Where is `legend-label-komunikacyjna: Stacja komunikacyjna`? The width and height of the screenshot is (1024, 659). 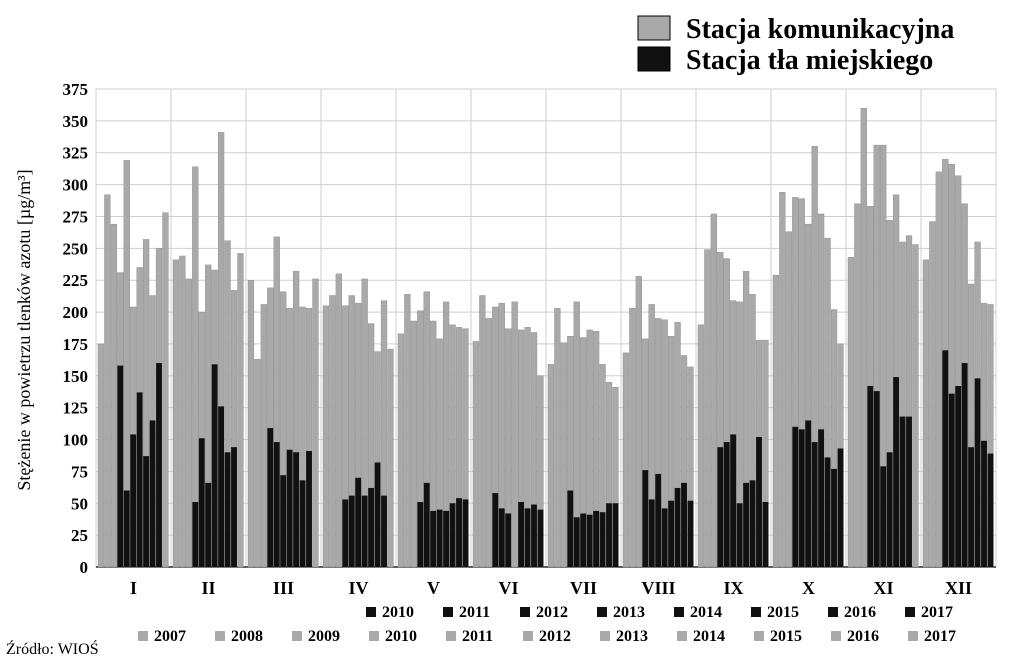
legend-label-komunikacyjna: Stacja komunikacyjna is located at coordinates (820, 29).